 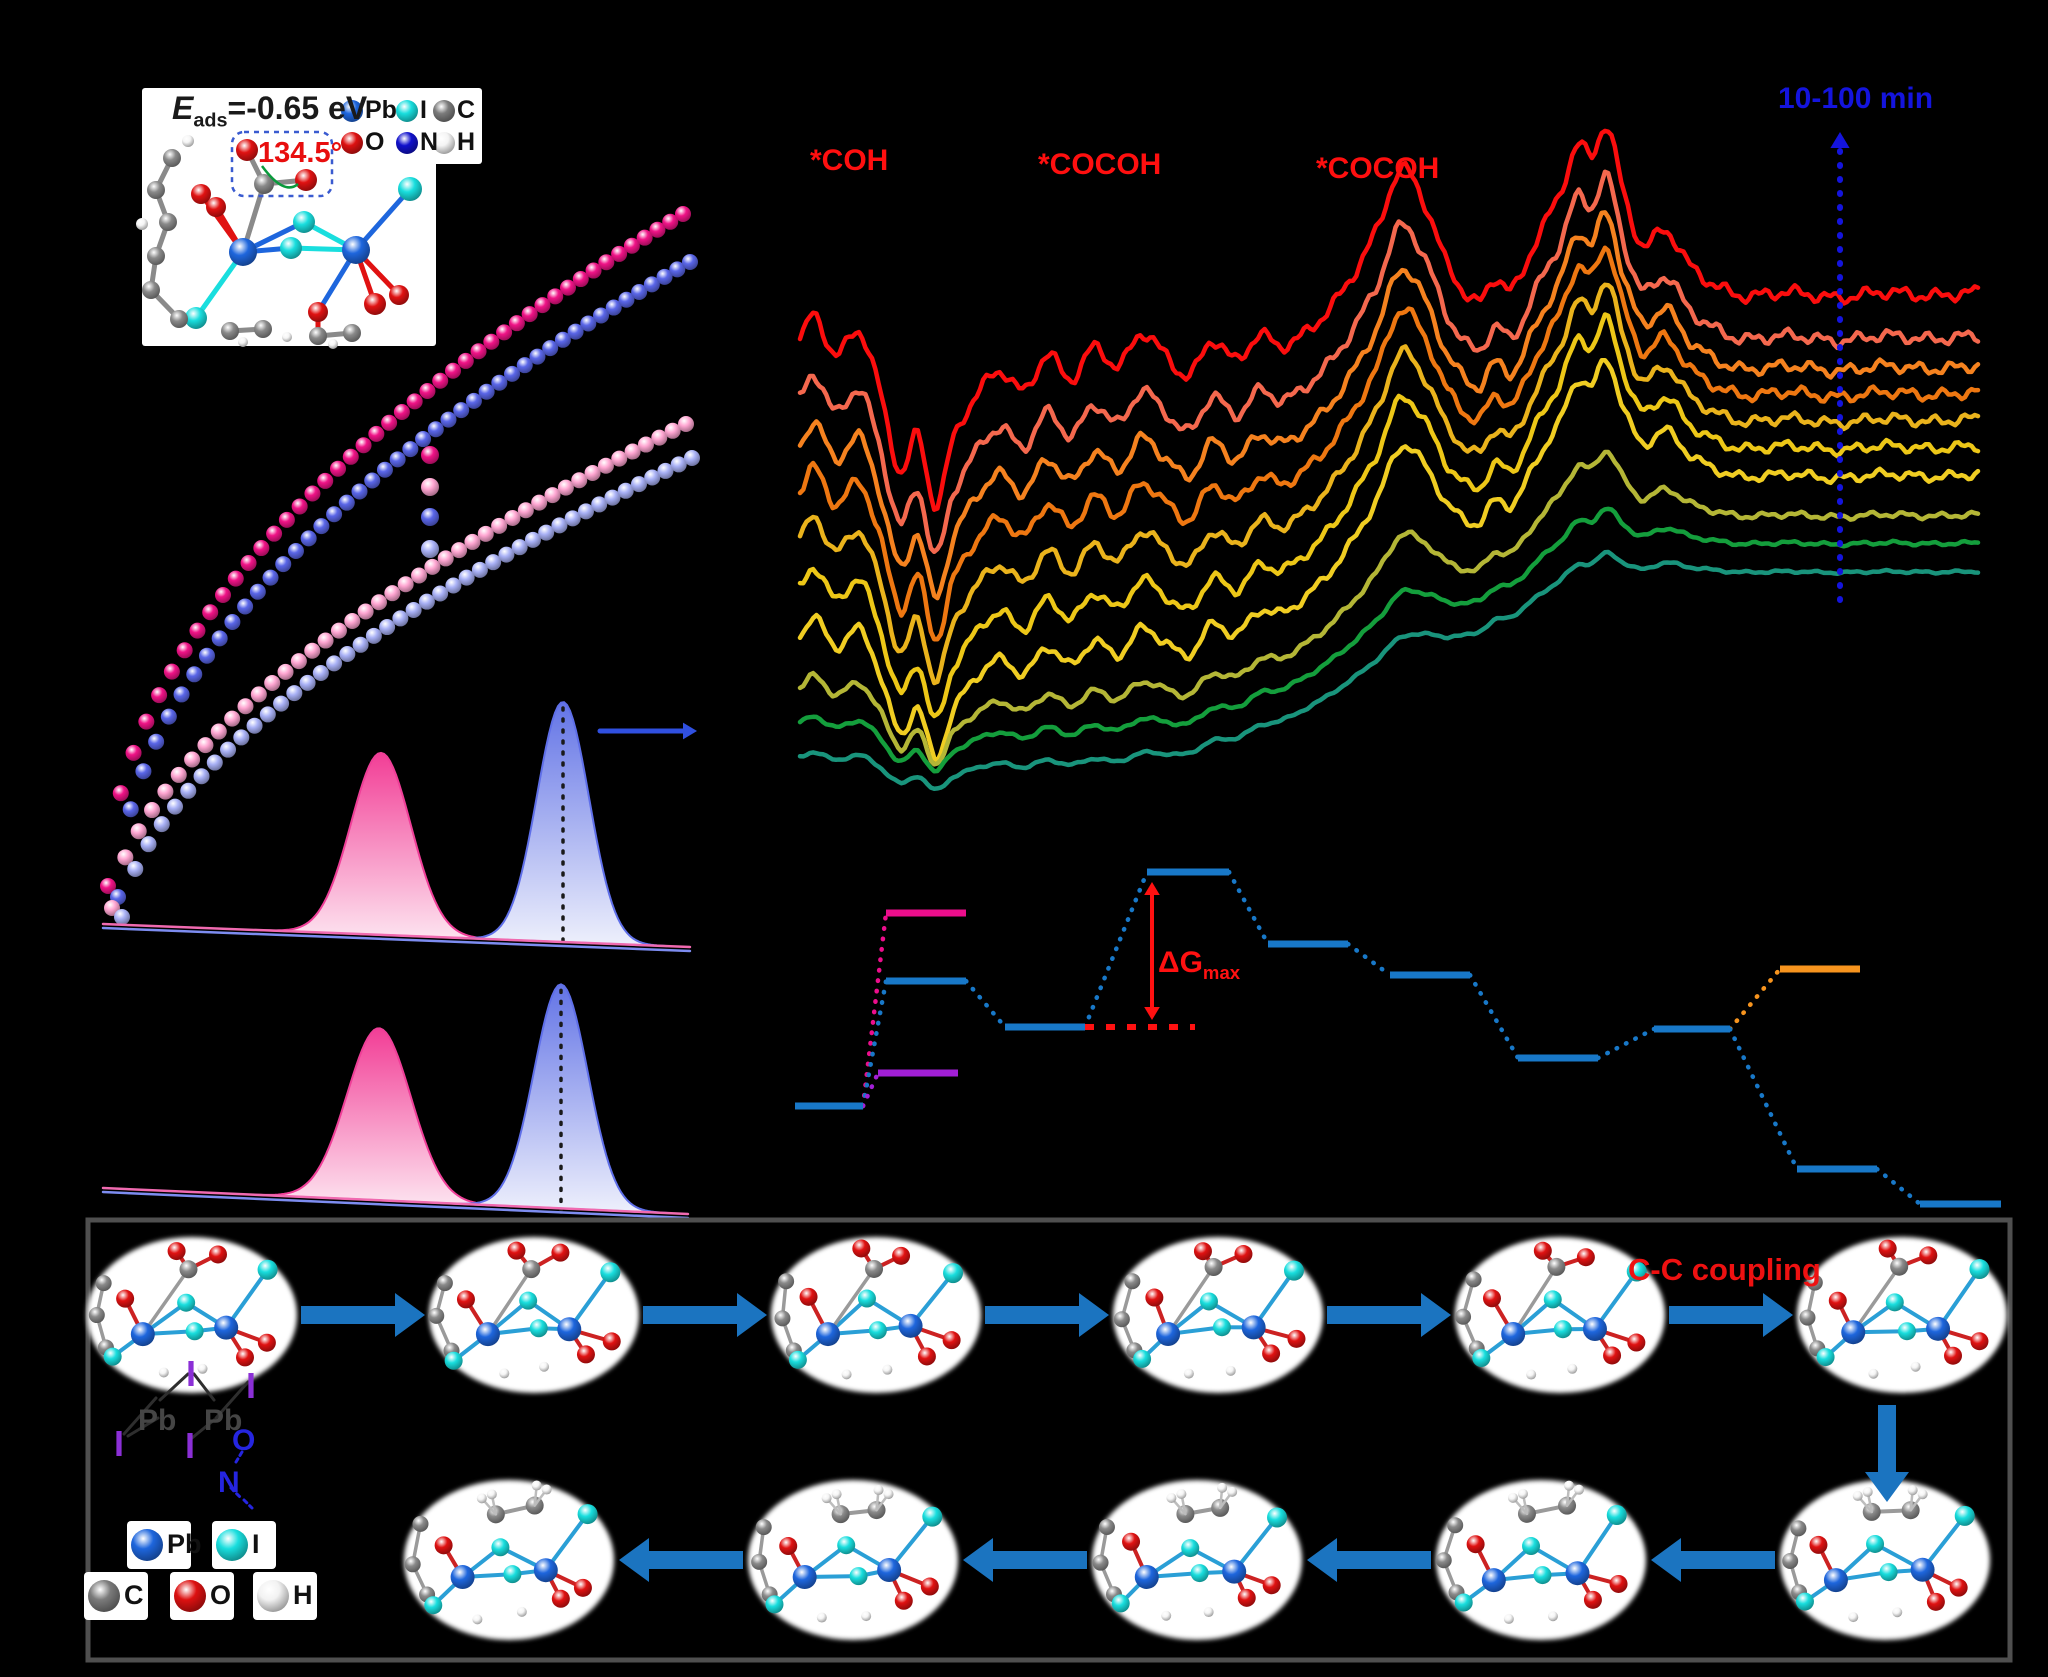 I want to click on gibbs-energy-max-label: ΔGmax, so click(x=1199, y=965).